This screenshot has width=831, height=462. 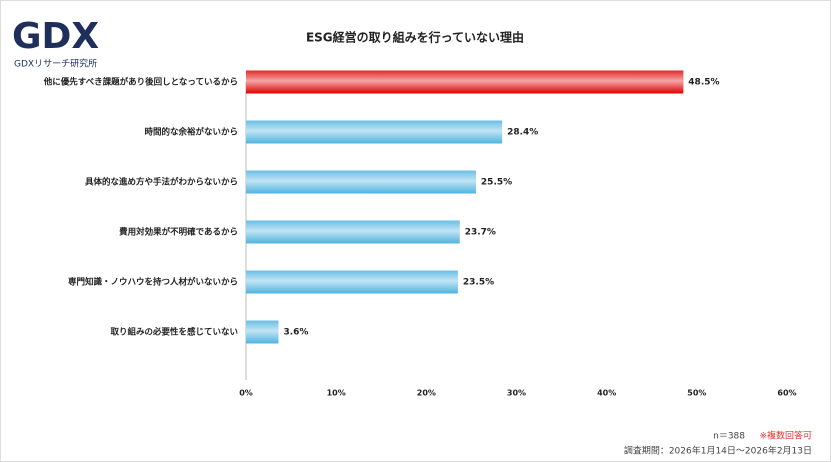 I want to click on value-label: 23.7%, so click(x=480, y=233).